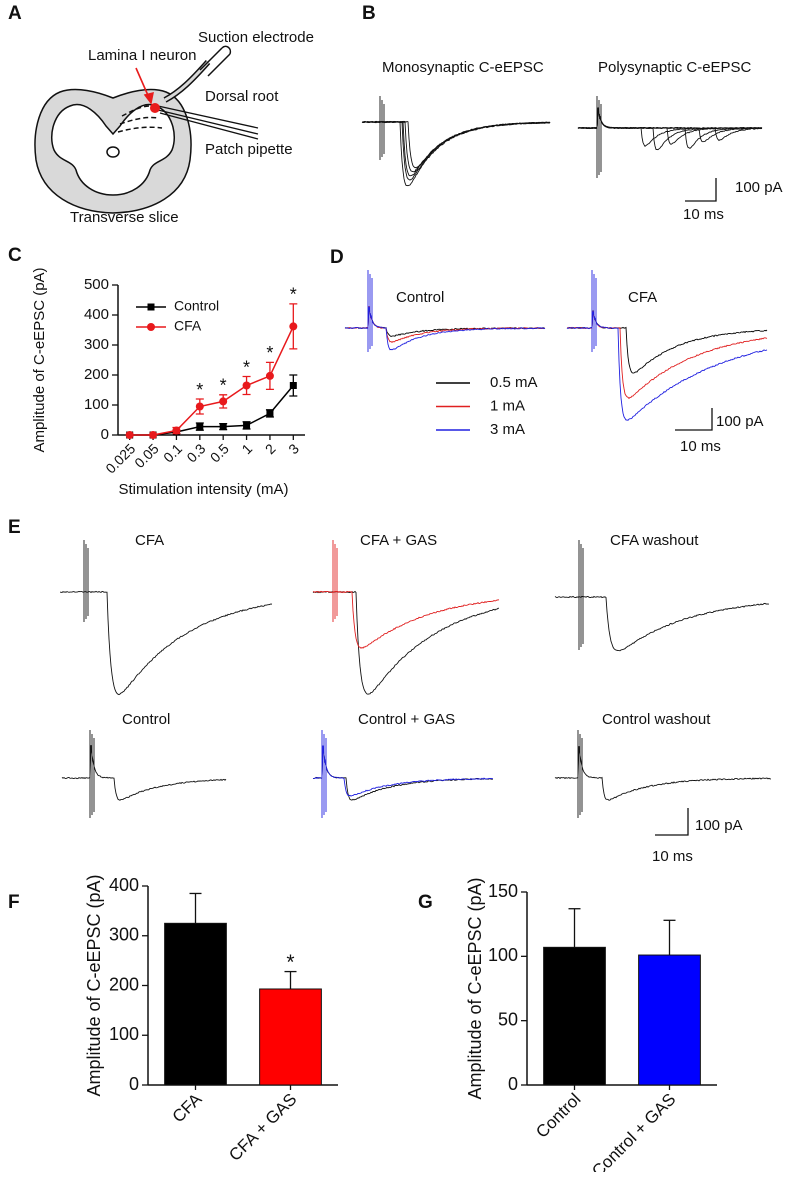 The height and width of the screenshot is (1177, 787). What do you see at coordinates (124, 885) in the screenshot?
I see `y-tick-label: 400` at bounding box center [124, 885].